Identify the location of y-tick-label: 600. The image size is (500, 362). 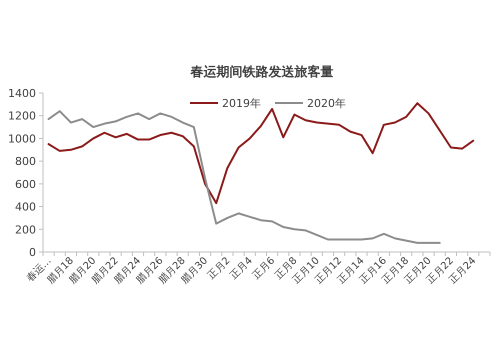
(25, 184).